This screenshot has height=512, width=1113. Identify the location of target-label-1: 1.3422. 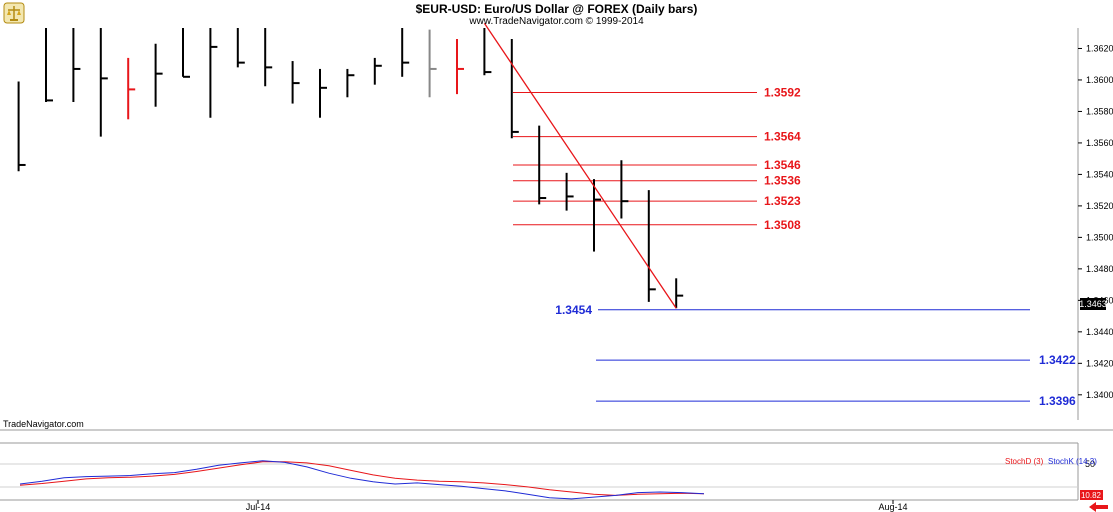
(1057, 360).